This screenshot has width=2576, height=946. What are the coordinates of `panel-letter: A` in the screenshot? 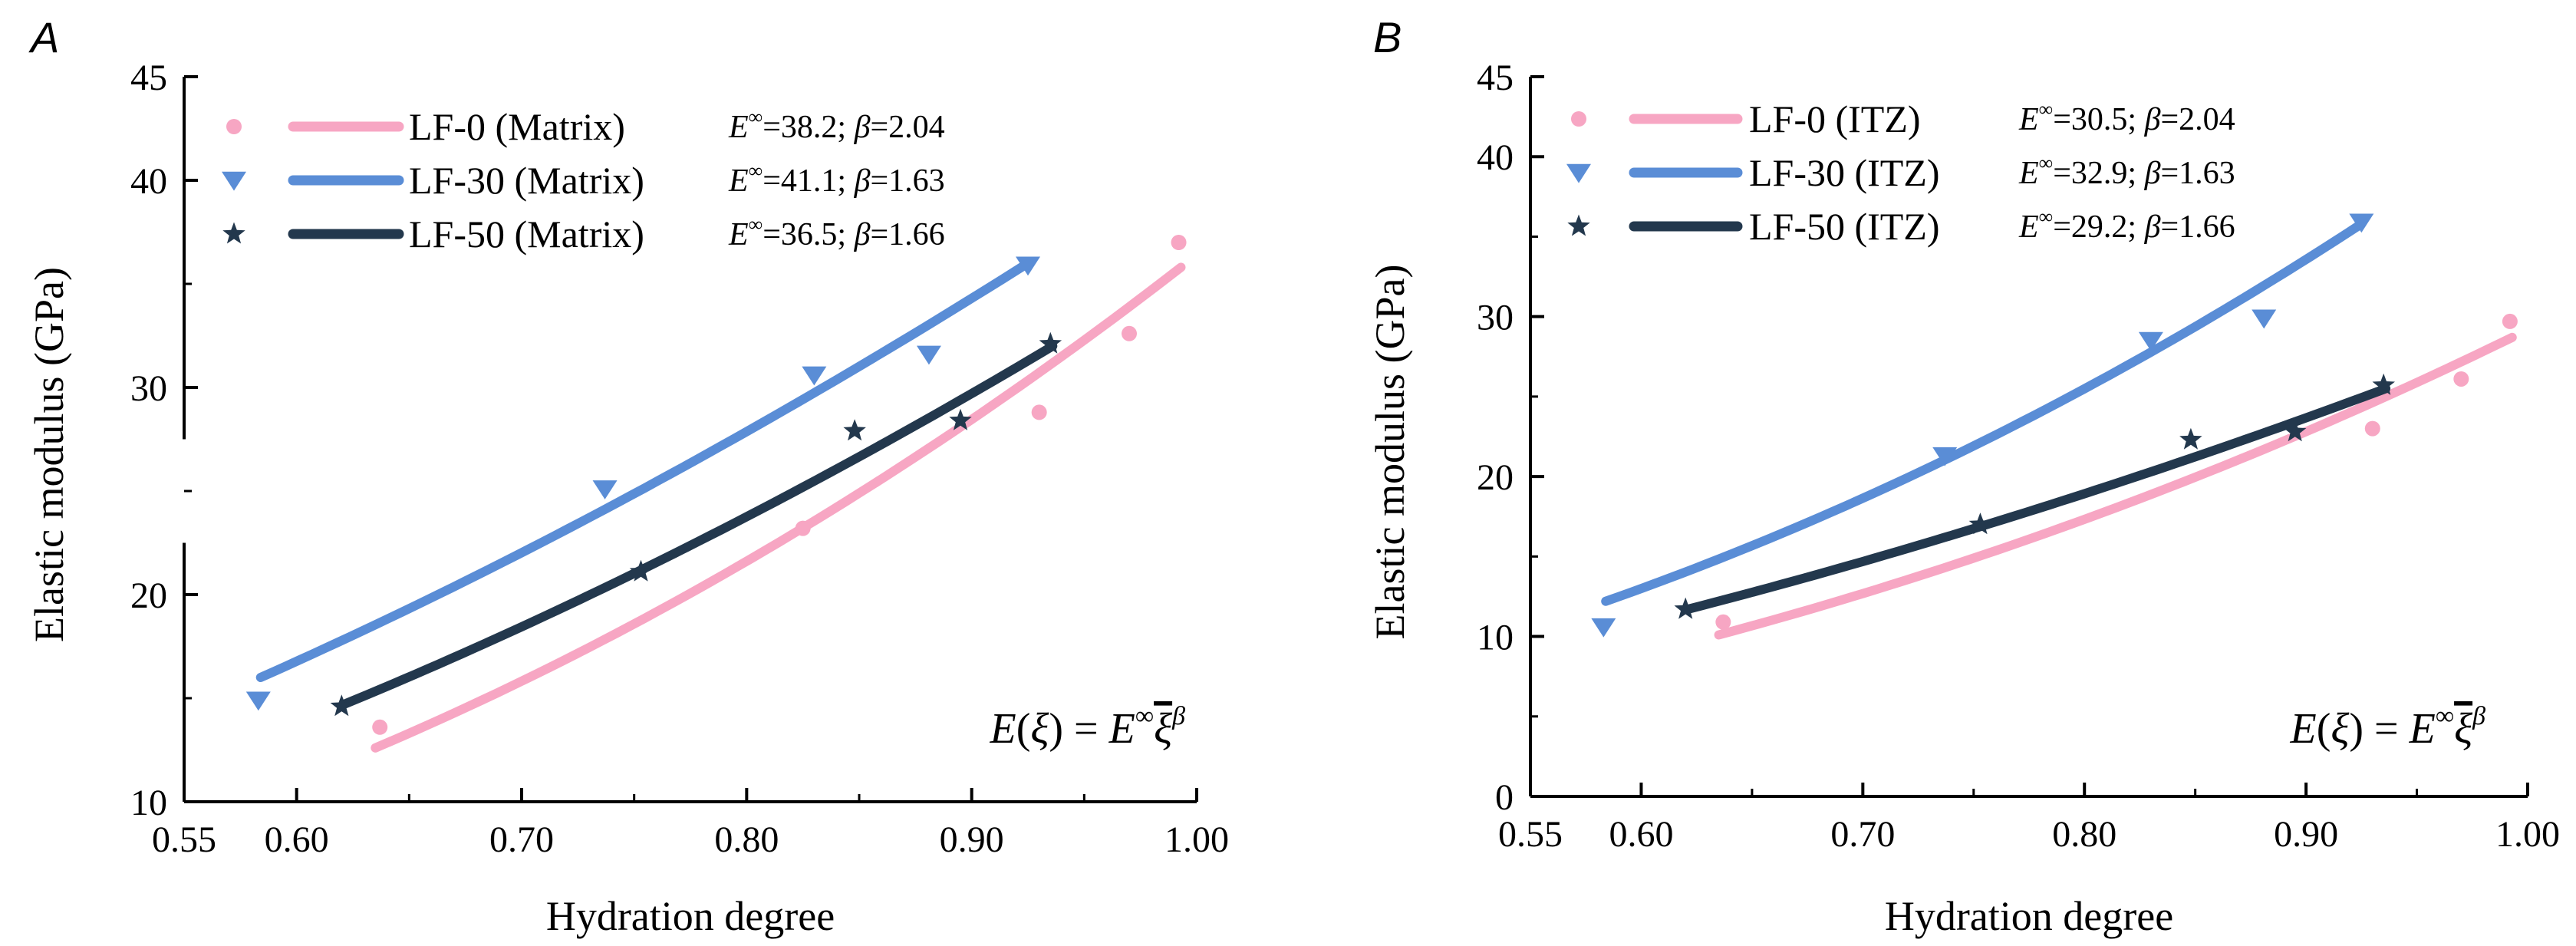 It's located at (43, 37).